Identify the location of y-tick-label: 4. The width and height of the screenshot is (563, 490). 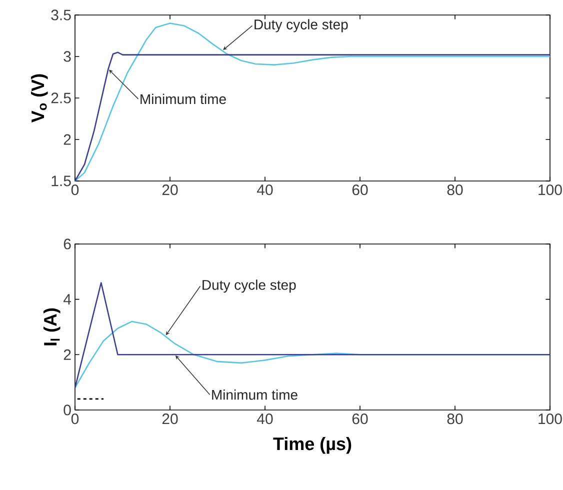
(67, 299).